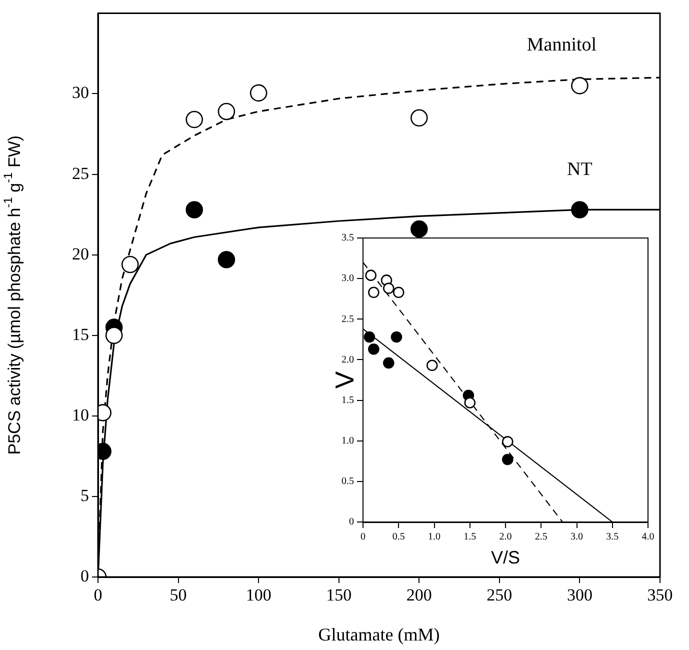 This screenshot has width=689, height=650. I want to click on y-tick-label: 3.0, so click(348, 278).